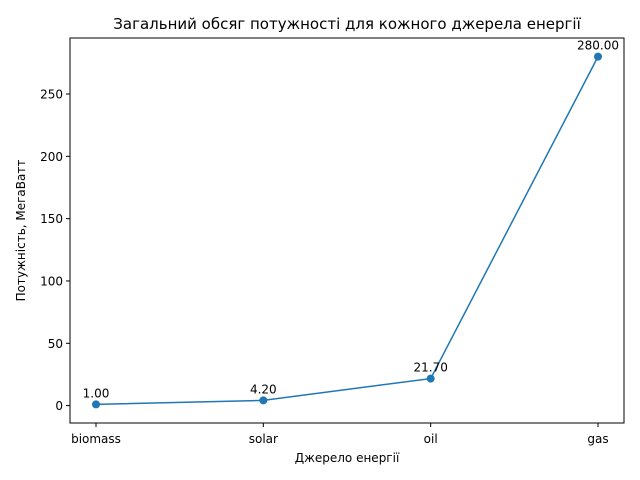 The height and width of the screenshot is (480, 640). What do you see at coordinates (340, 434) in the screenshot?
I see `x-axis: biomass solar oil gas` at bounding box center [340, 434].